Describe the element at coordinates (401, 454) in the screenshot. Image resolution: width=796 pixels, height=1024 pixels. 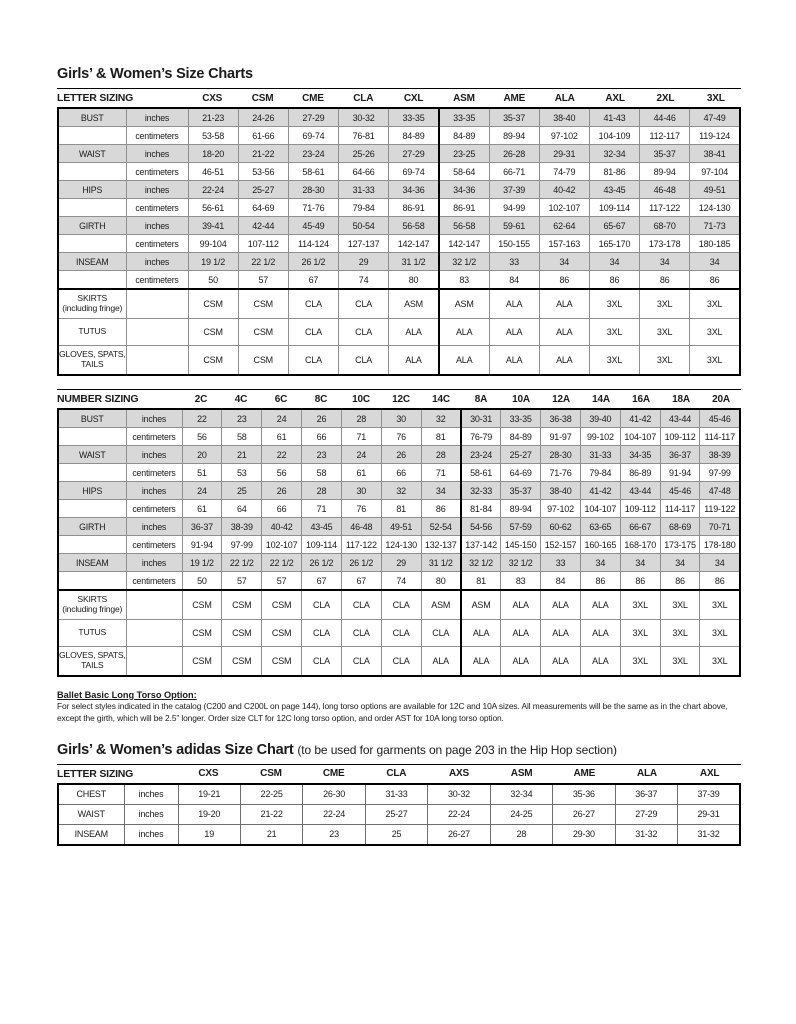
I see `value-cell: 26` at that location.